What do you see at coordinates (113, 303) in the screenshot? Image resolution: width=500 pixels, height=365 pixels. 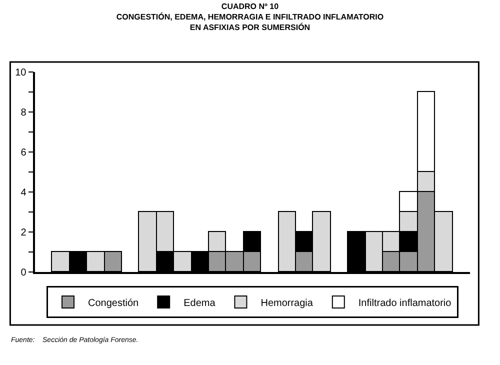 I see `legend-label: Congestión` at bounding box center [113, 303].